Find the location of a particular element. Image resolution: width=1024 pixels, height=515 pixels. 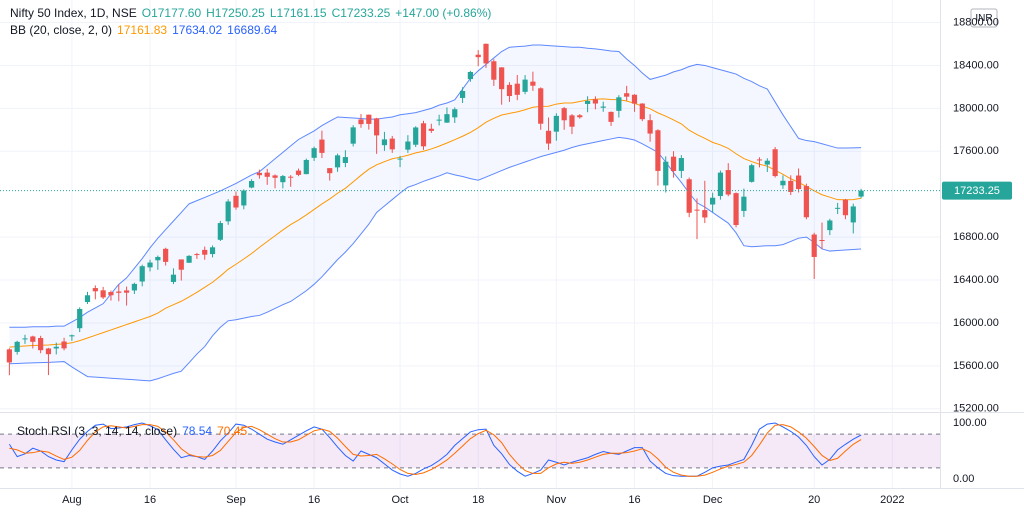

ohlc-open: O17177.60 is located at coordinates (171, 13).